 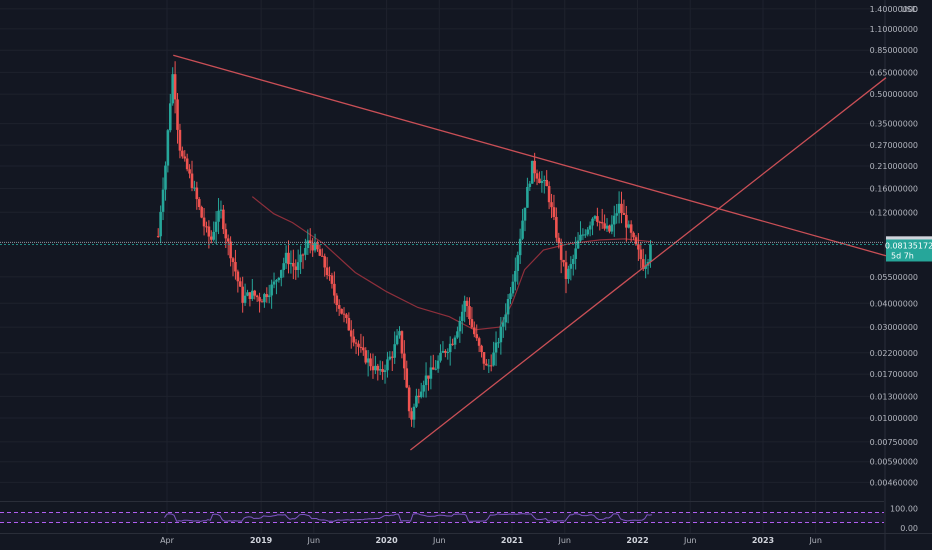 I want to click on time-axis: Apr 2019 Jun 2020 Jun 2021 Jun 2022 Jun 2023 Jun, so click(x=491, y=540).